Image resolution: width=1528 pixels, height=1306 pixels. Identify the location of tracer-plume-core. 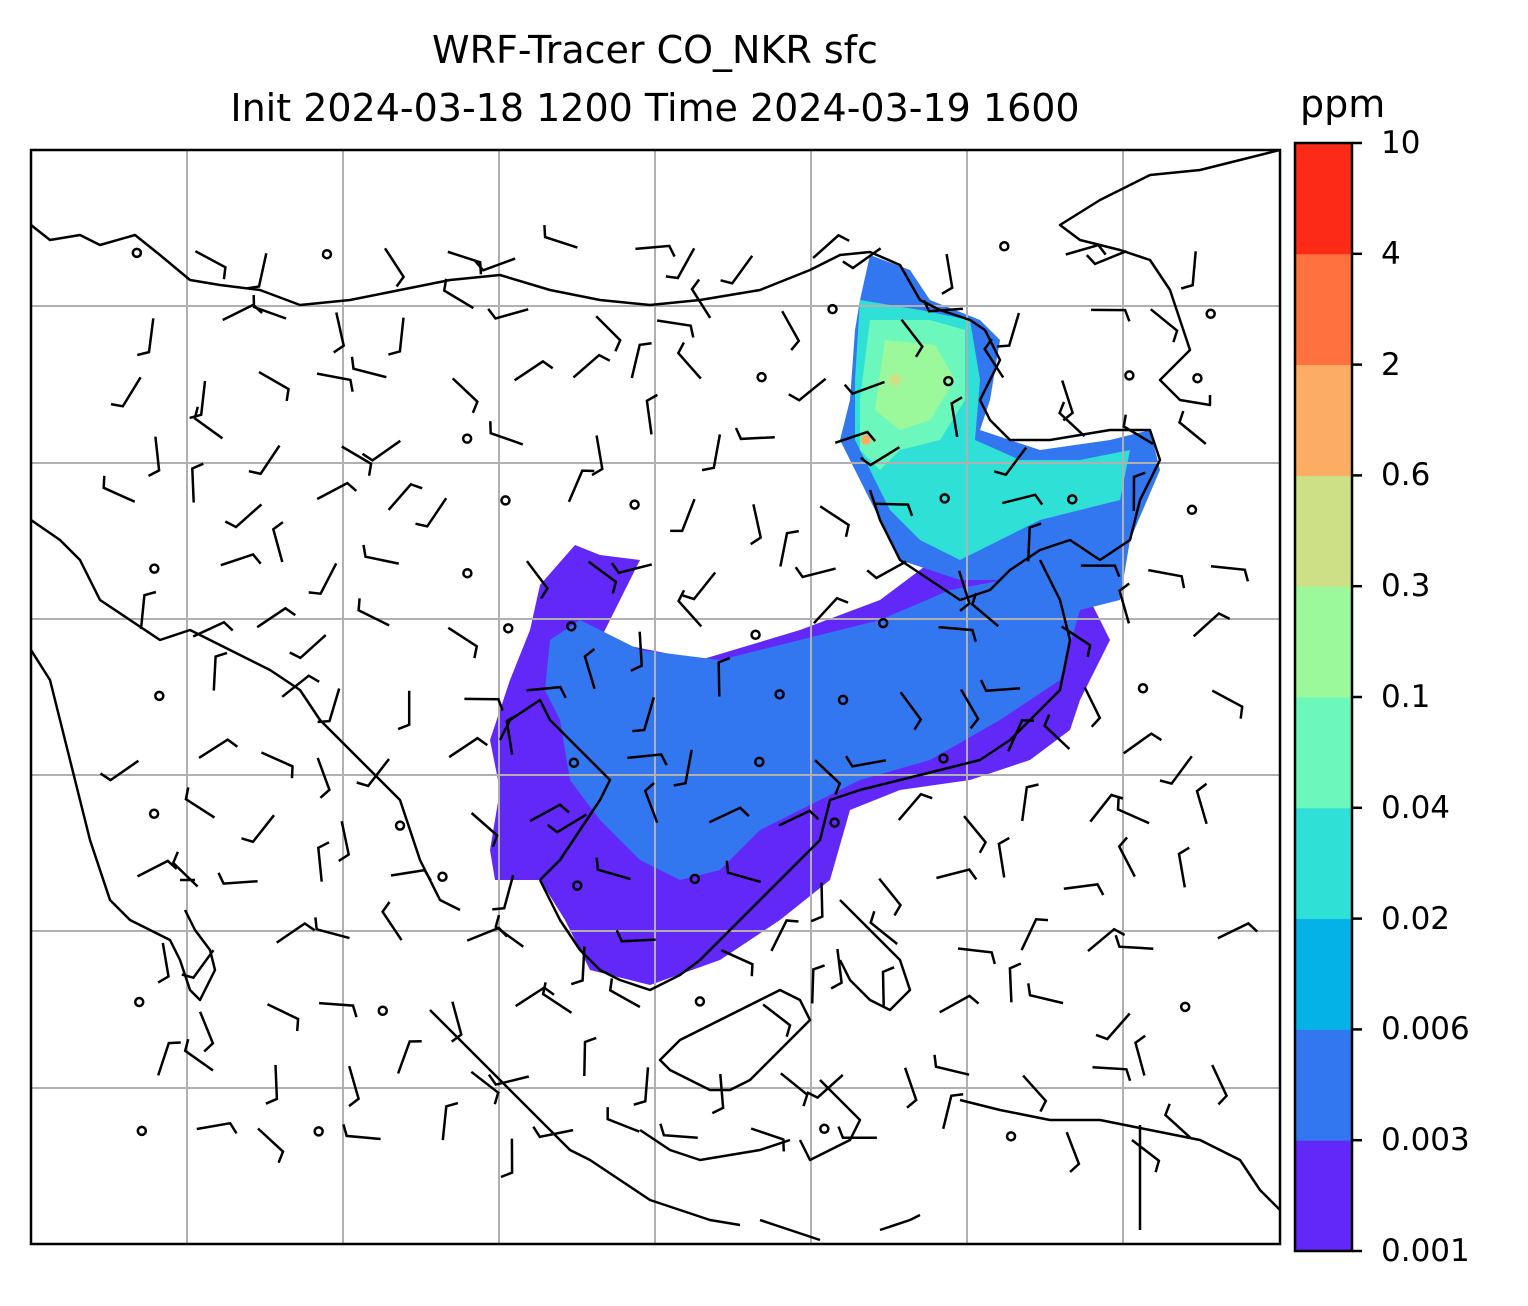
(812, 727).